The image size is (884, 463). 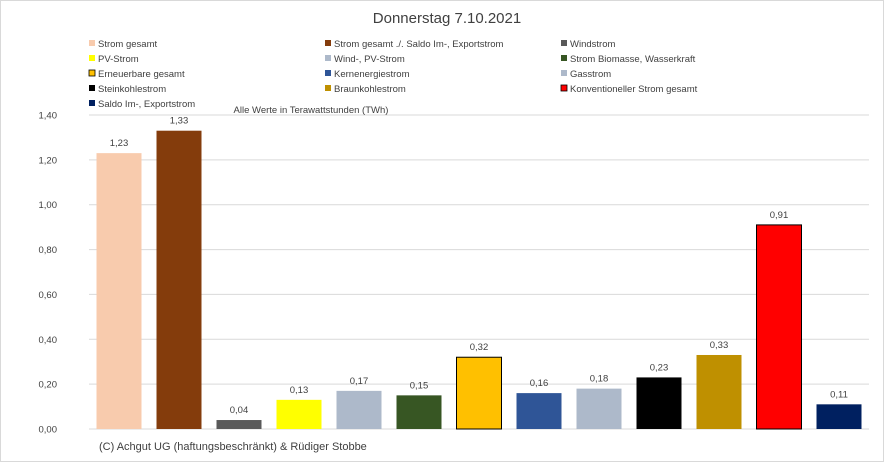 I want to click on data-label: 1,23, so click(x=119, y=143).